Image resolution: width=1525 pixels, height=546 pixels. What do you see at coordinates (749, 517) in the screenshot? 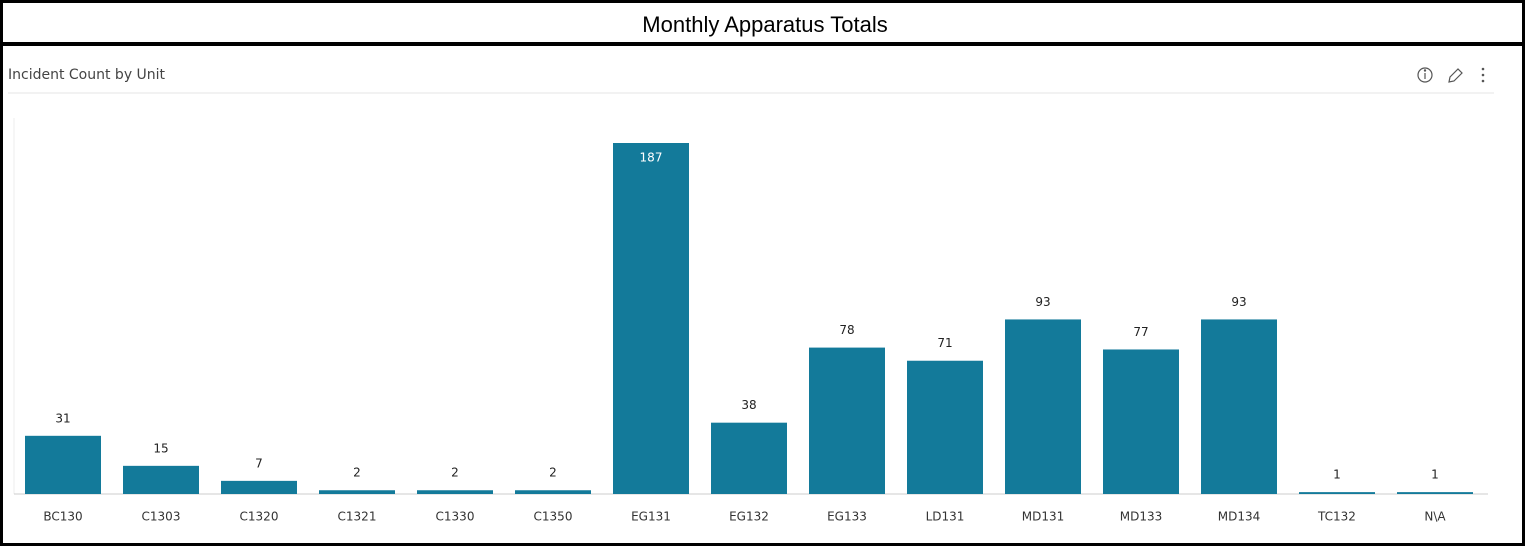
I see `x-tick-label: EG132` at bounding box center [749, 517].